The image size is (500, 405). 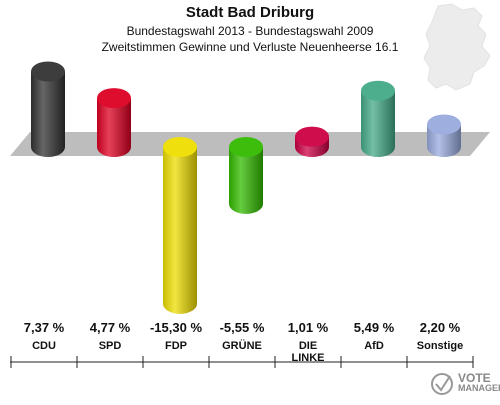 I want to click on bar-spd, so click(x=114, y=122).